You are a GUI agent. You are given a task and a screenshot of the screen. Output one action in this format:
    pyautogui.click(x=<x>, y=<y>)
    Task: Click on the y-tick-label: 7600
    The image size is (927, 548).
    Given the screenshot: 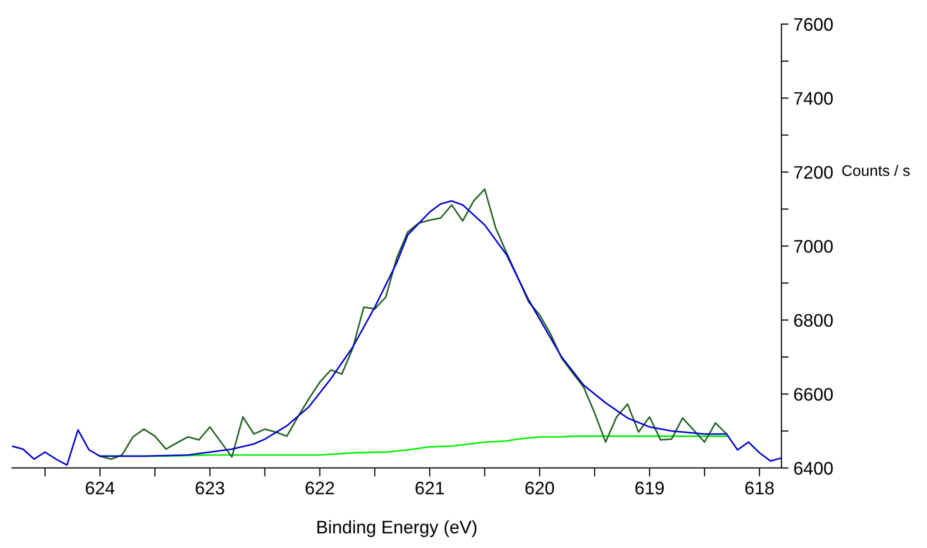 What is the action you would take?
    pyautogui.click(x=813, y=24)
    